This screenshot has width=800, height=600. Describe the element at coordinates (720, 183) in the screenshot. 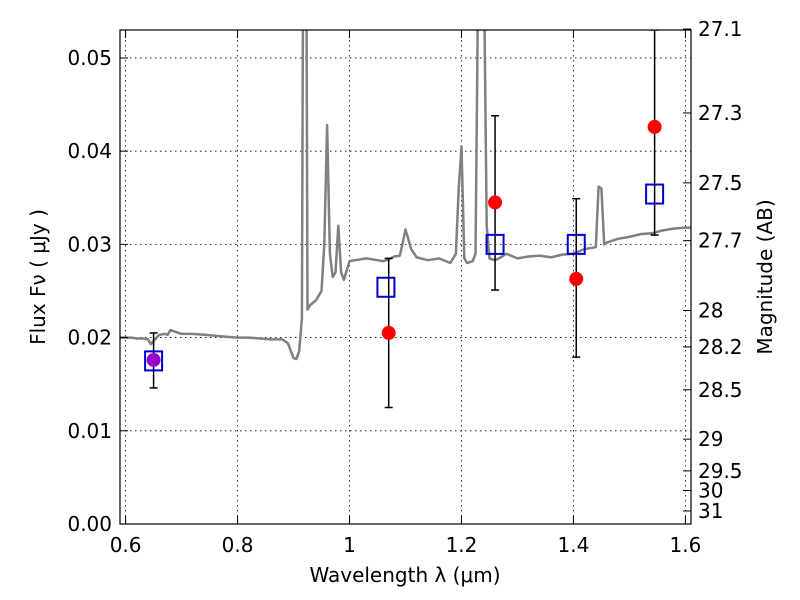

I see `mag-tick-label: 27.5` at that location.